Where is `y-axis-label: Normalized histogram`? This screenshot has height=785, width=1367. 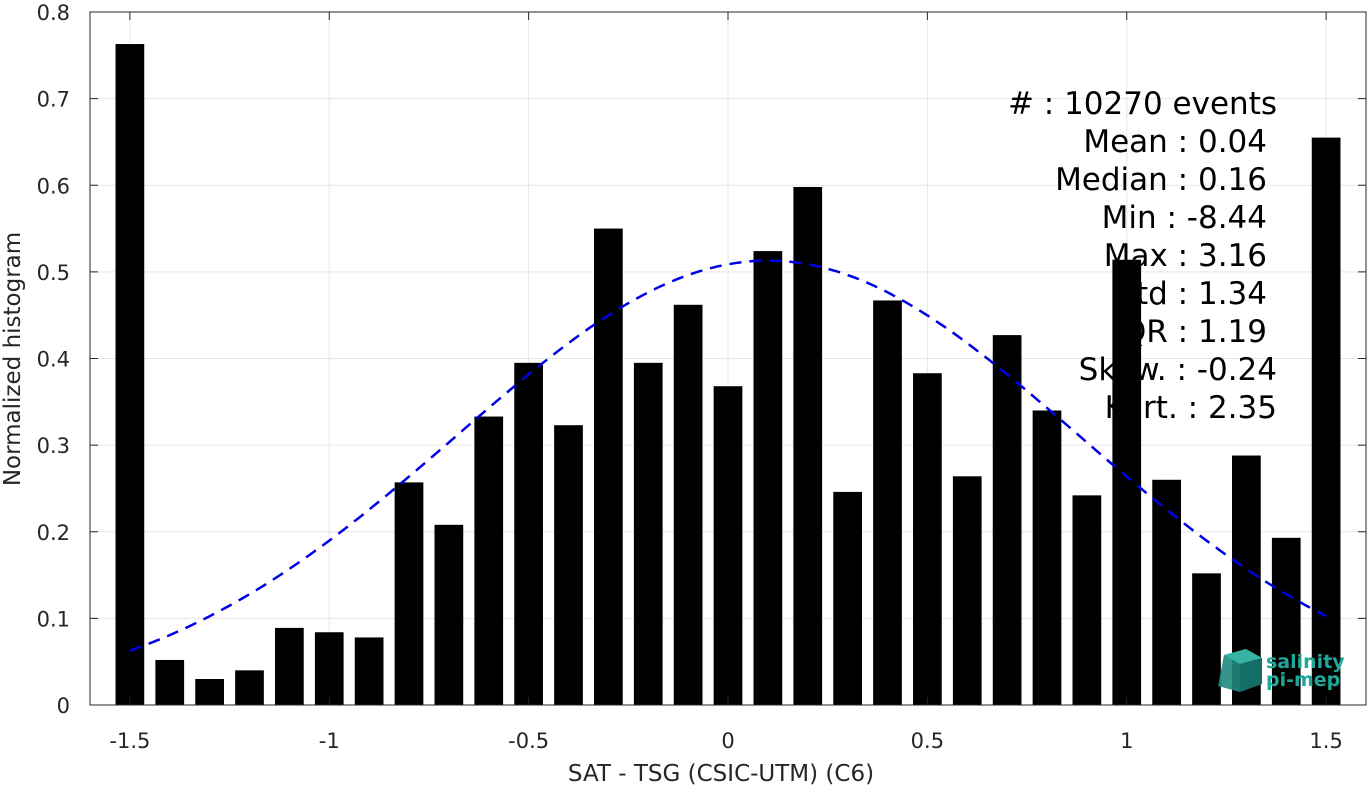 y-axis-label: Normalized histogram is located at coordinates (13, 359).